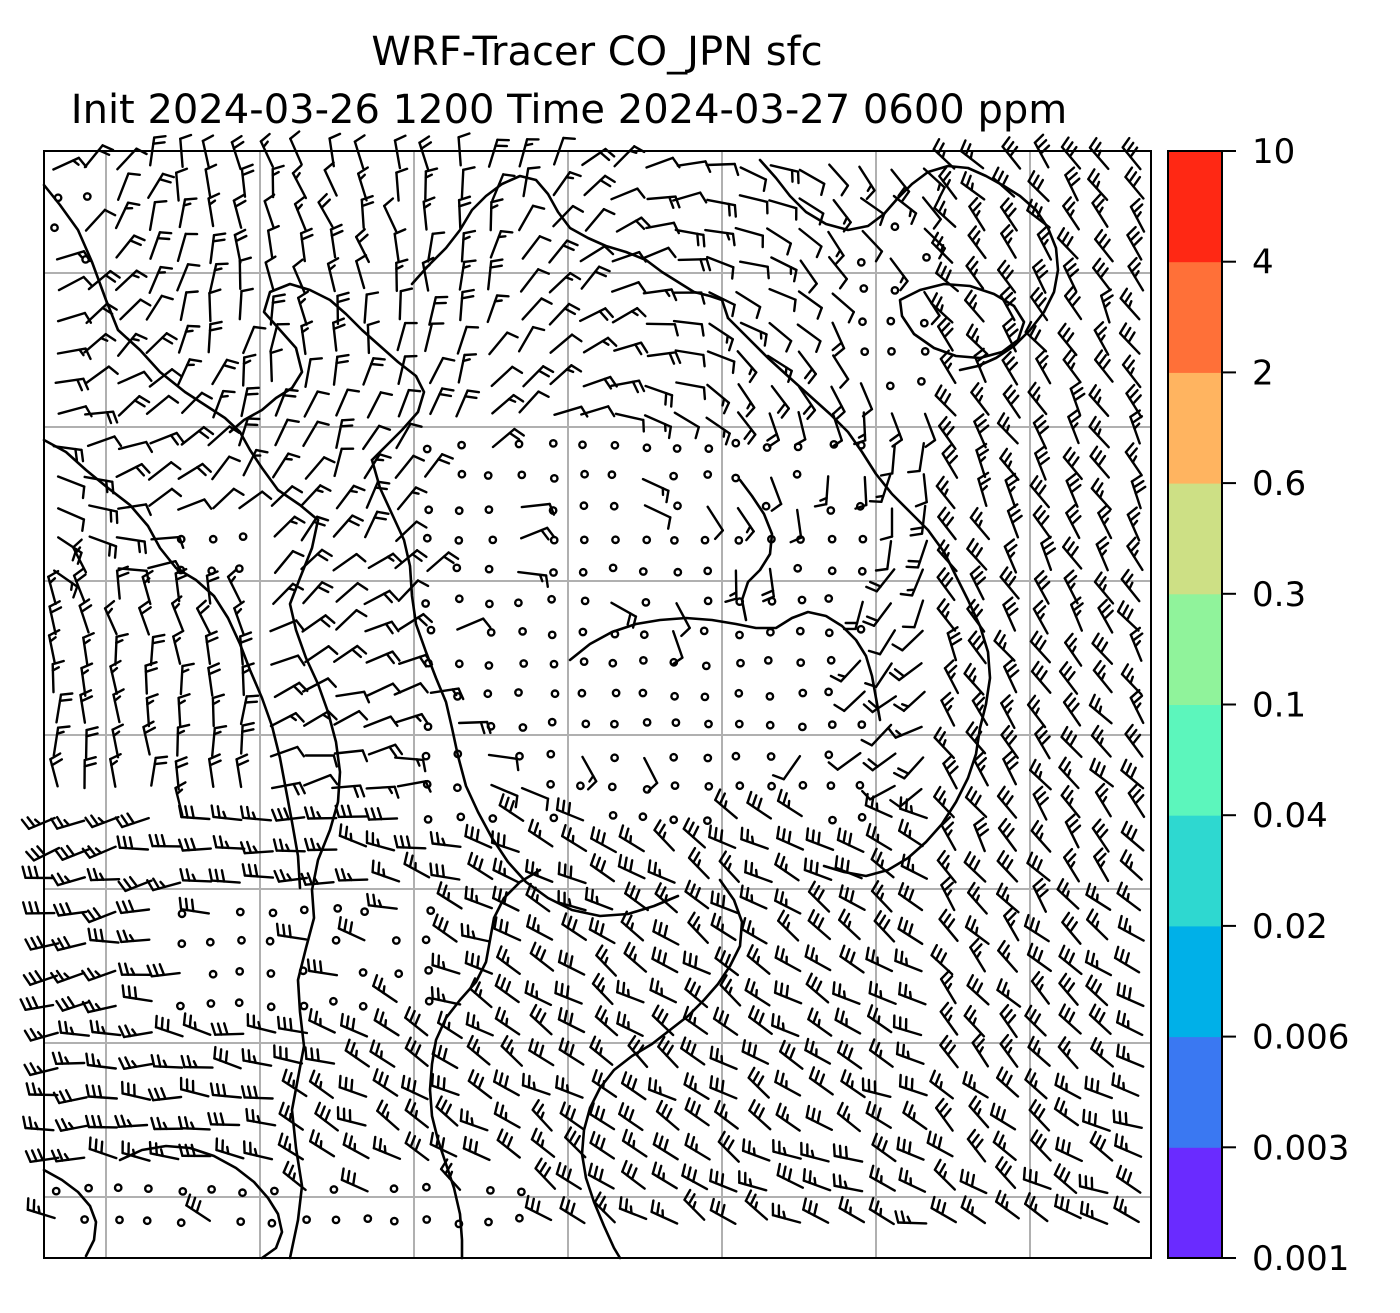 This screenshot has width=1400, height=1313. Describe the element at coordinates (1258, 705) in the screenshot. I see `colorbar: 0.001 0.003 0.006 0.02 0.04 0.1 0.3 0.6 2 4 10` at that location.